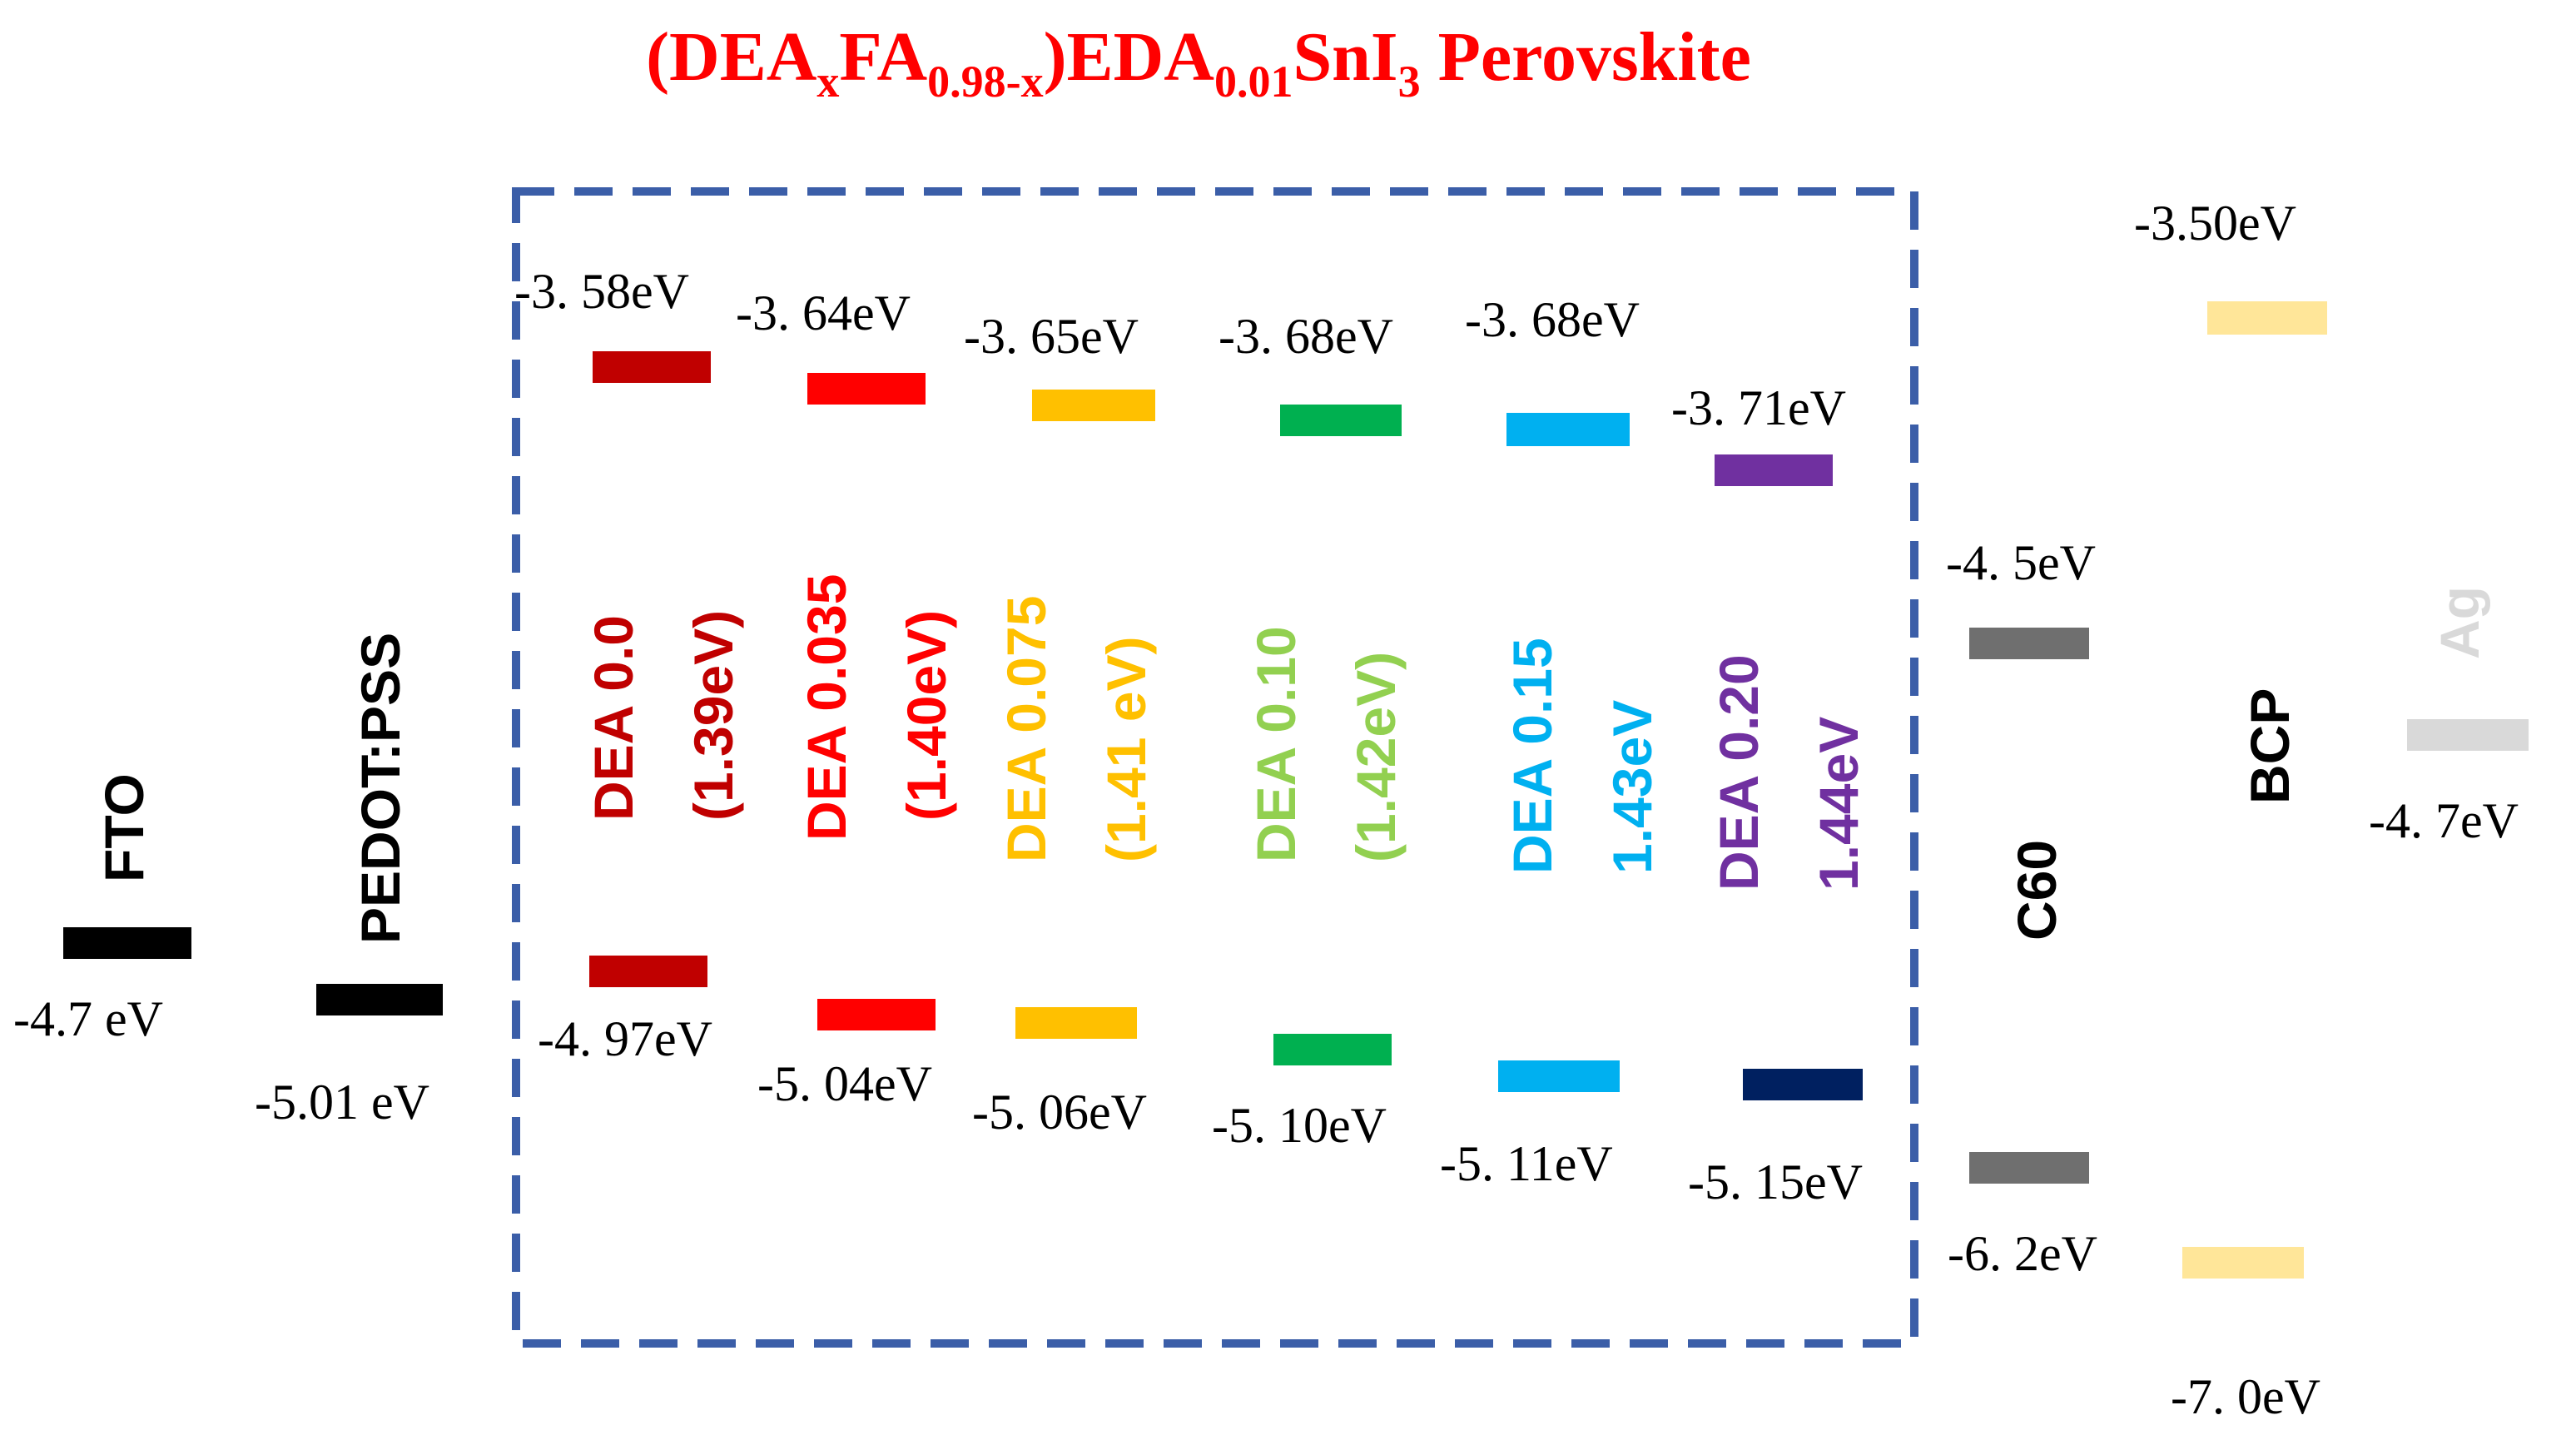 The height and width of the screenshot is (1435, 2576). Describe the element at coordinates (2021, 562) in the screenshot. I see `c60-cb-label: -4. 5eV` at that location.